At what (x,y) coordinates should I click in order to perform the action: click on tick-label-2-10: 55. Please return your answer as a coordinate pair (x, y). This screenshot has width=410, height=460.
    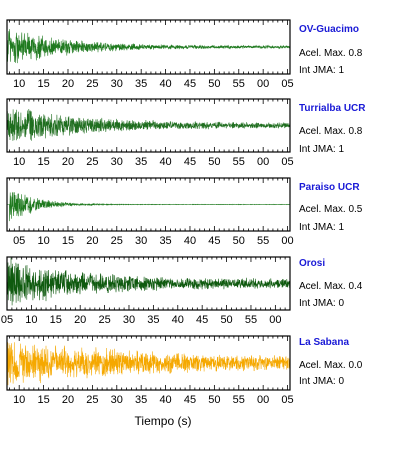
    Looking at the image, I should click on (263, 241).